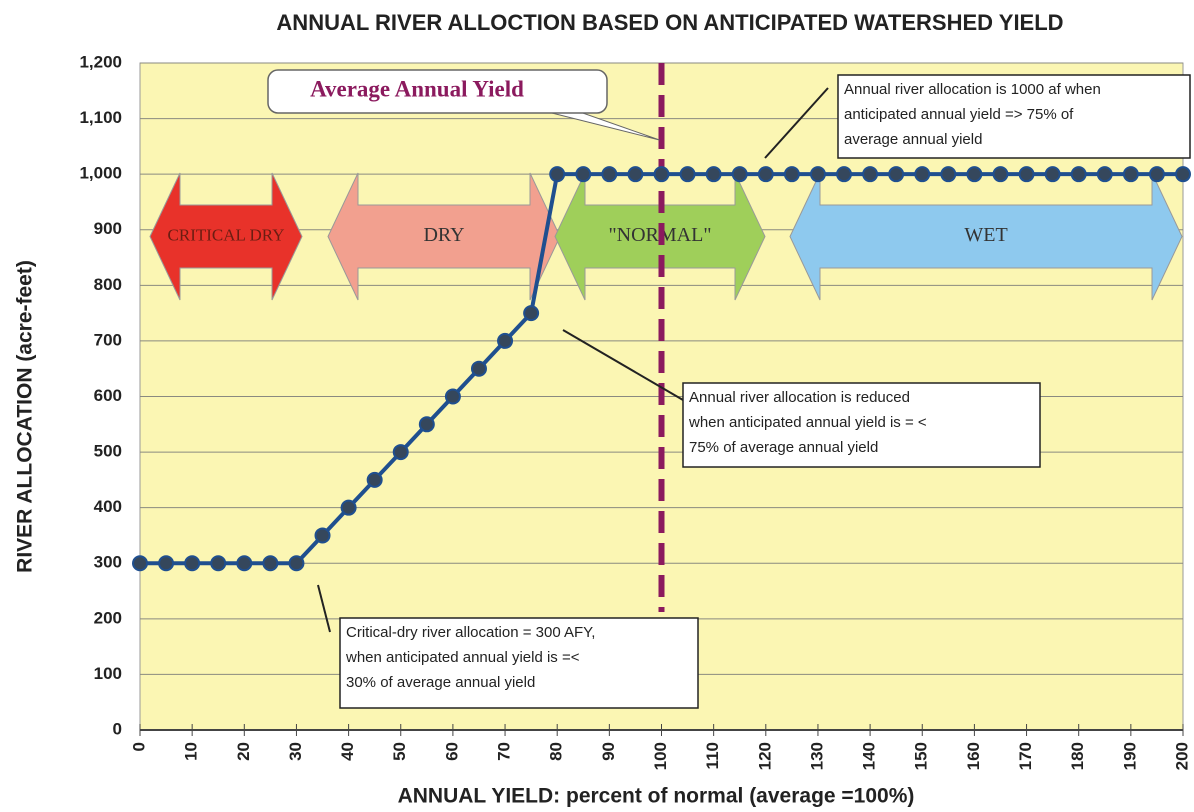 This screenshot has width=1194, height=812. I want to click on x-tick-label: 160, so click(973, 756).